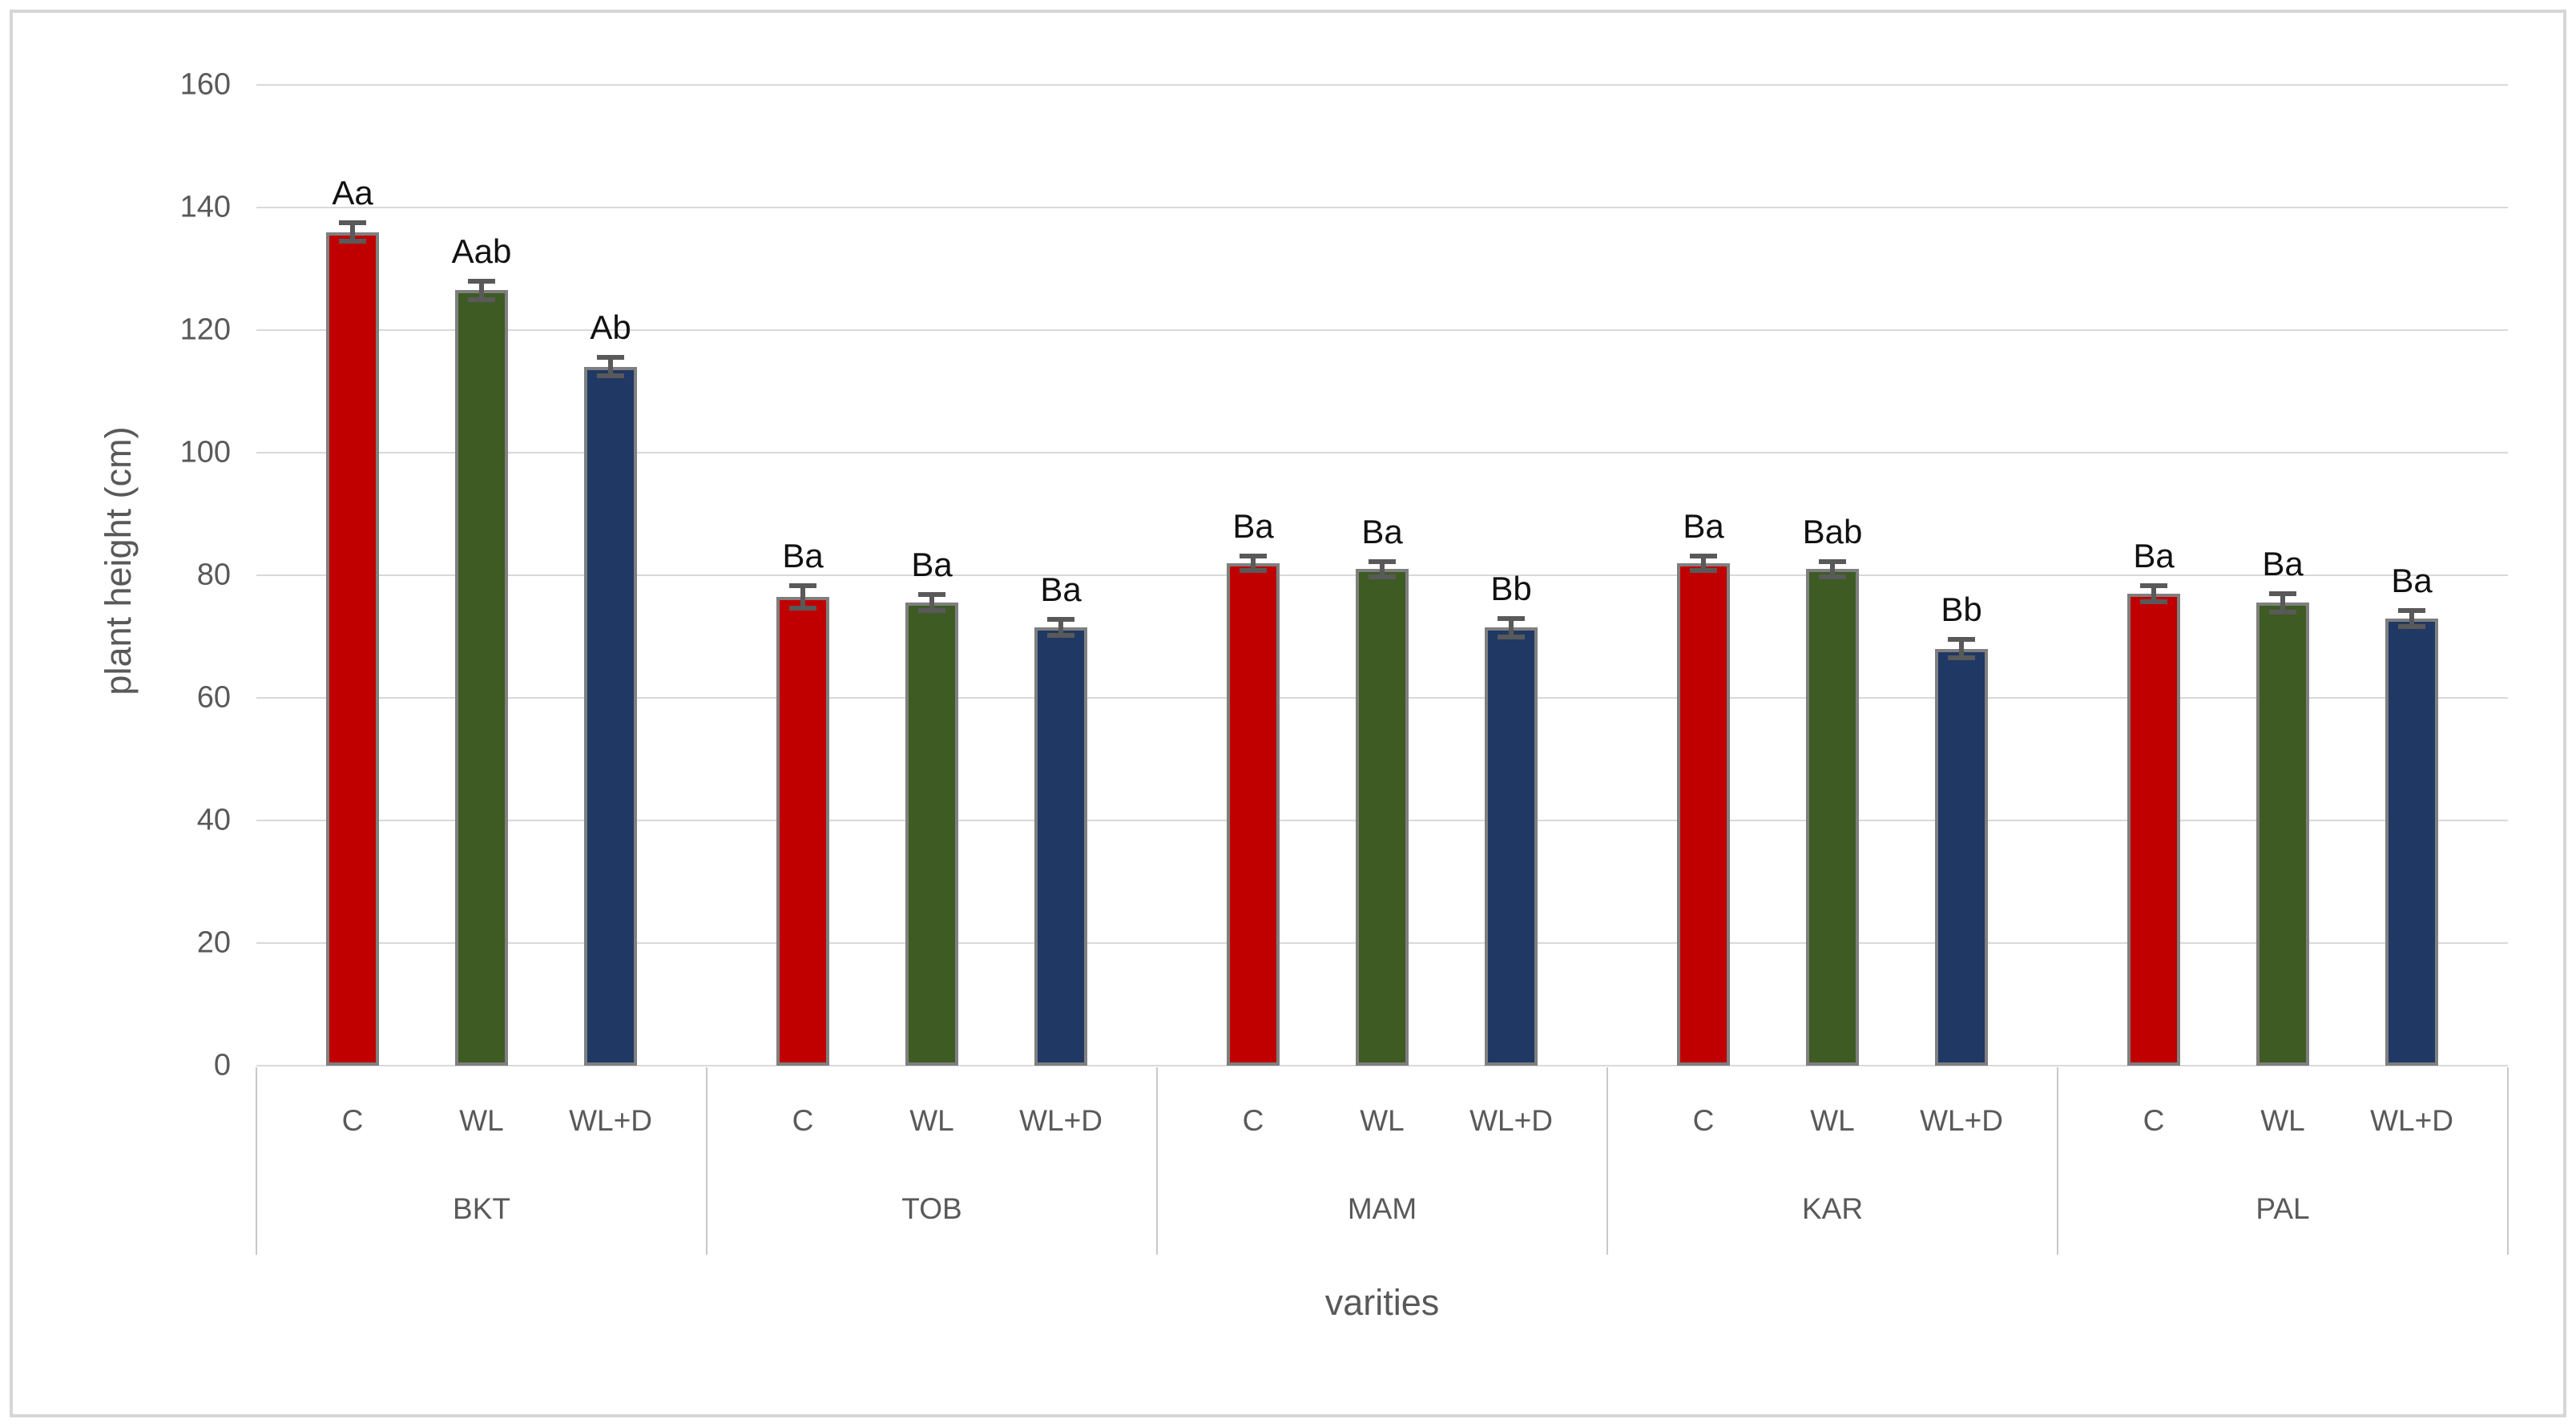 Image resolution: width=2576 pixels, height=1427 pixels. Describe the element at coordinates (118, 560) in the screenshot. I see `y-axis-title: plant height (cm)` at that location.